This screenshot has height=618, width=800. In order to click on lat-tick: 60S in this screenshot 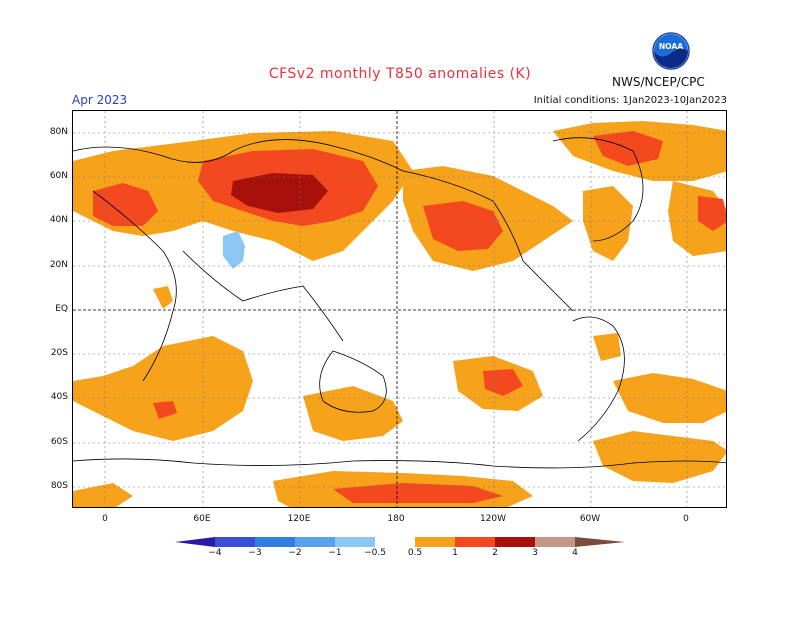, I will do `click(59, 442)`.